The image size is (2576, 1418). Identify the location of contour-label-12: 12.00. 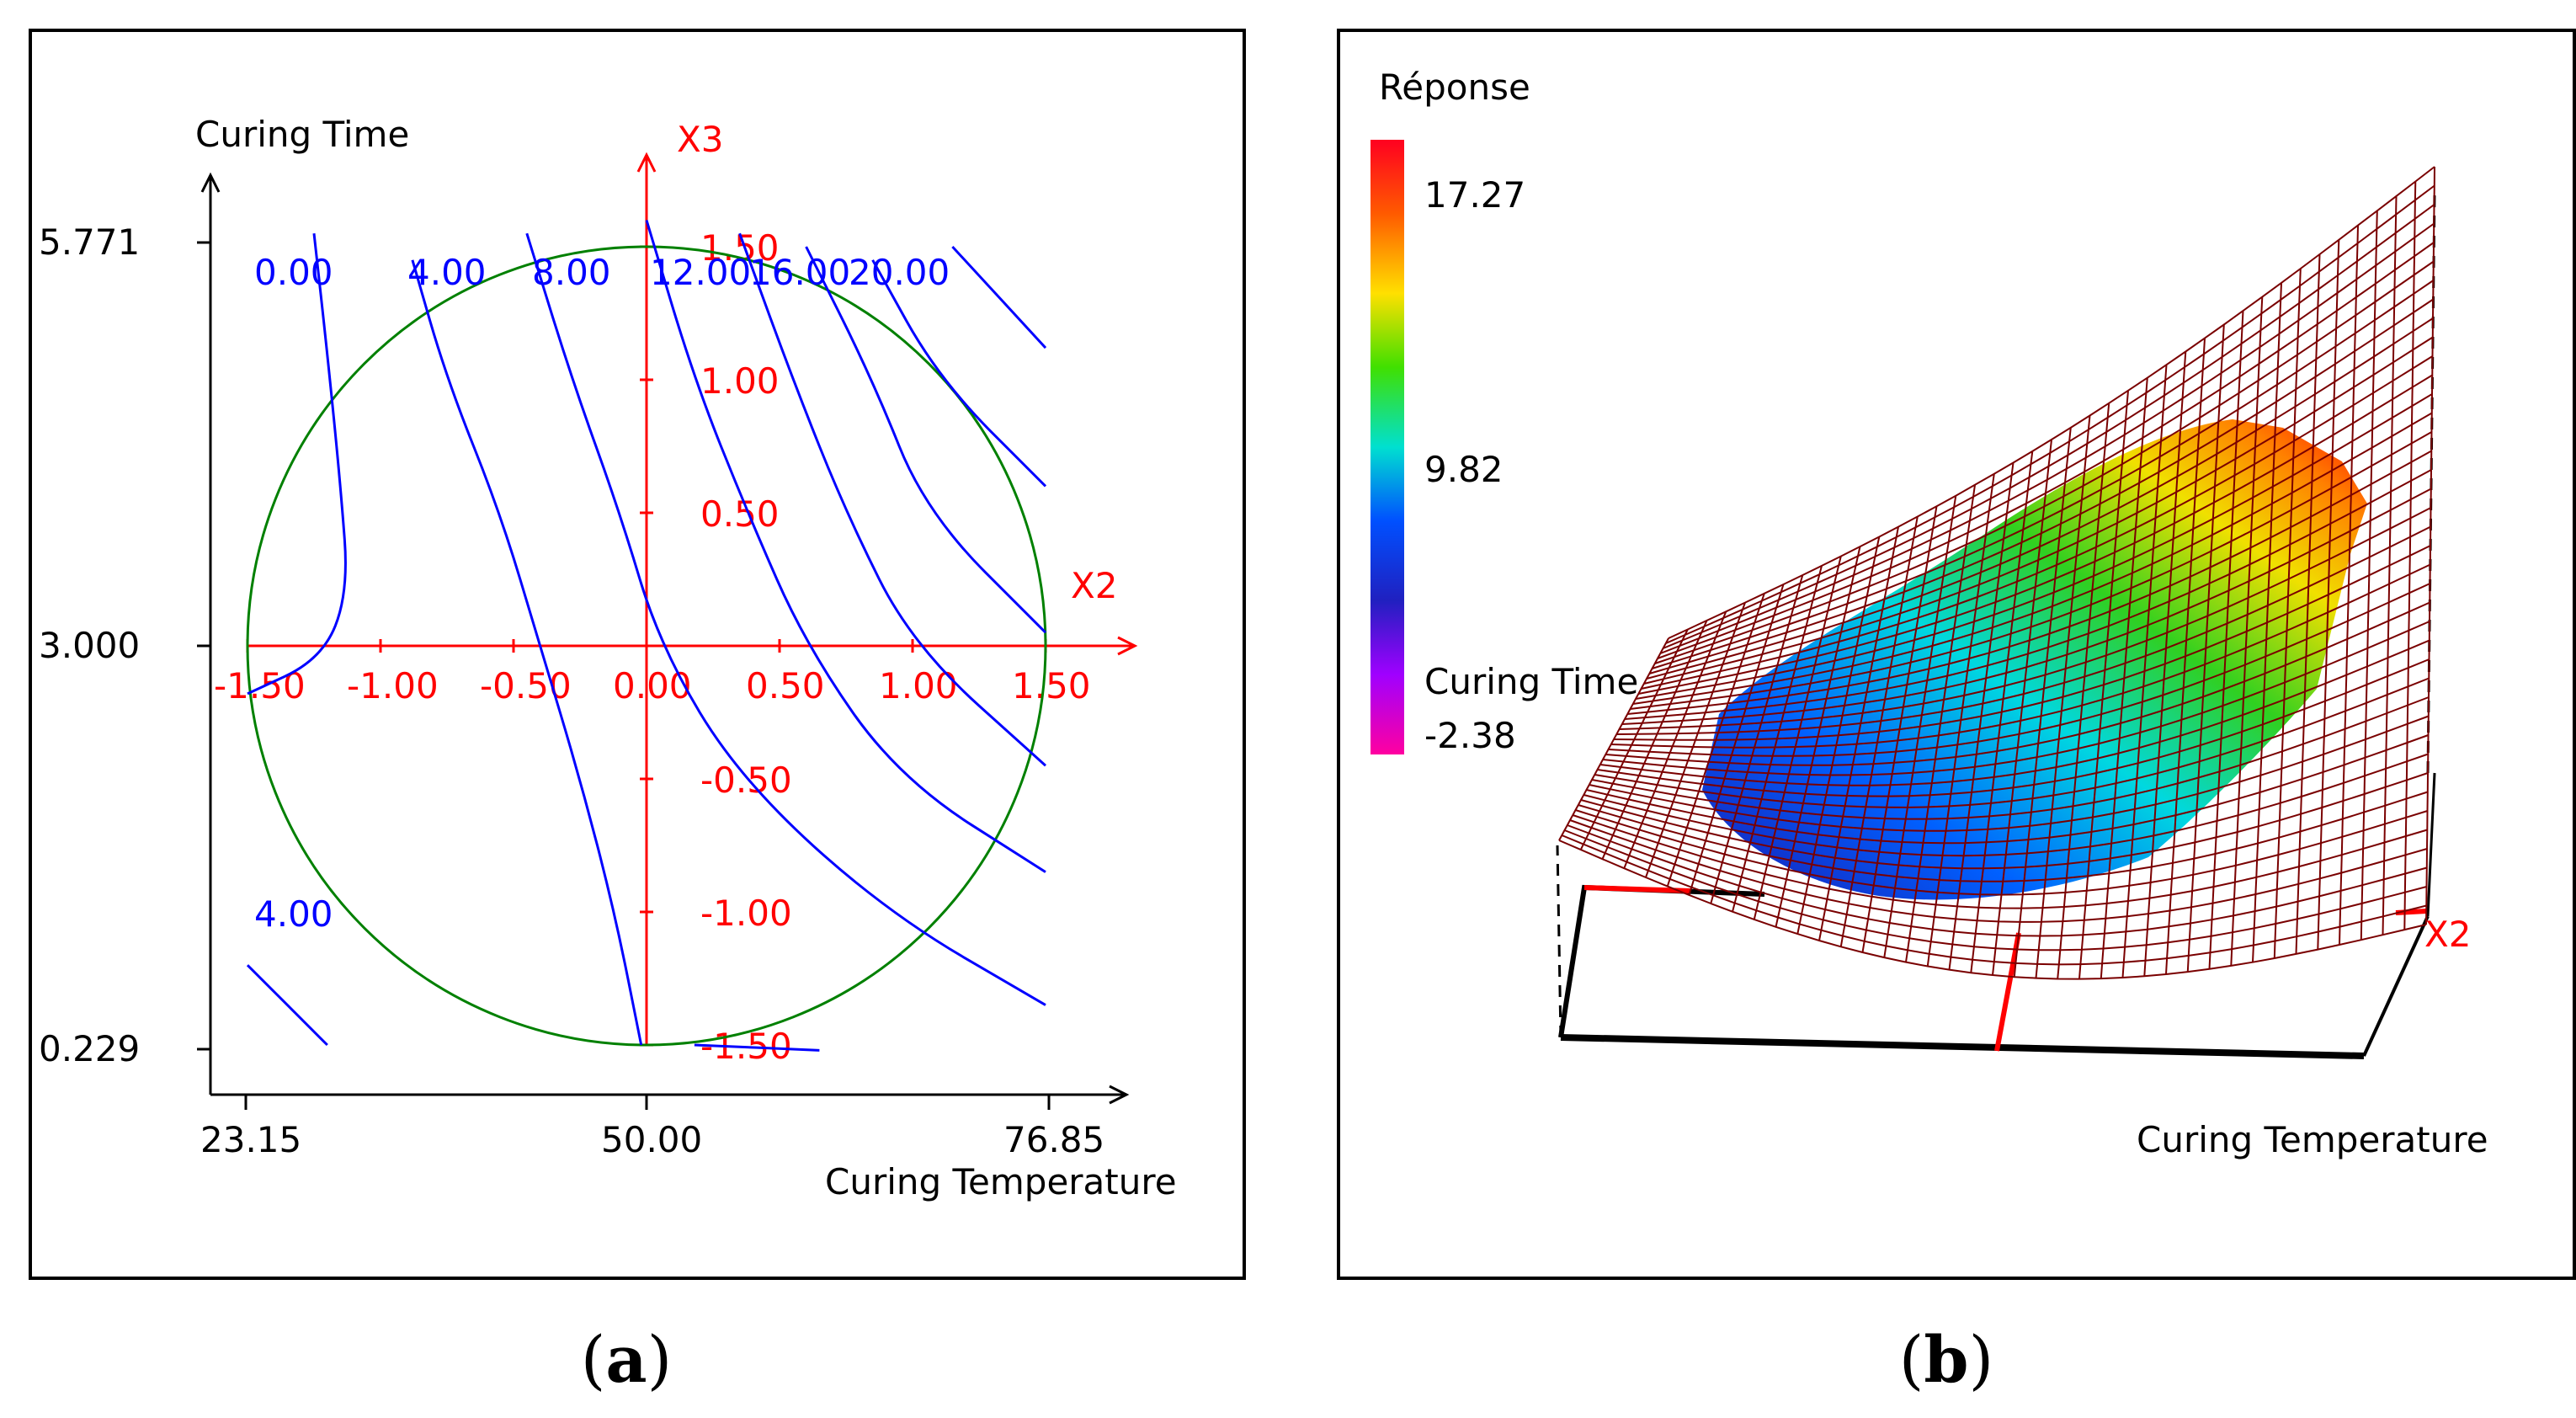
(701, 272).